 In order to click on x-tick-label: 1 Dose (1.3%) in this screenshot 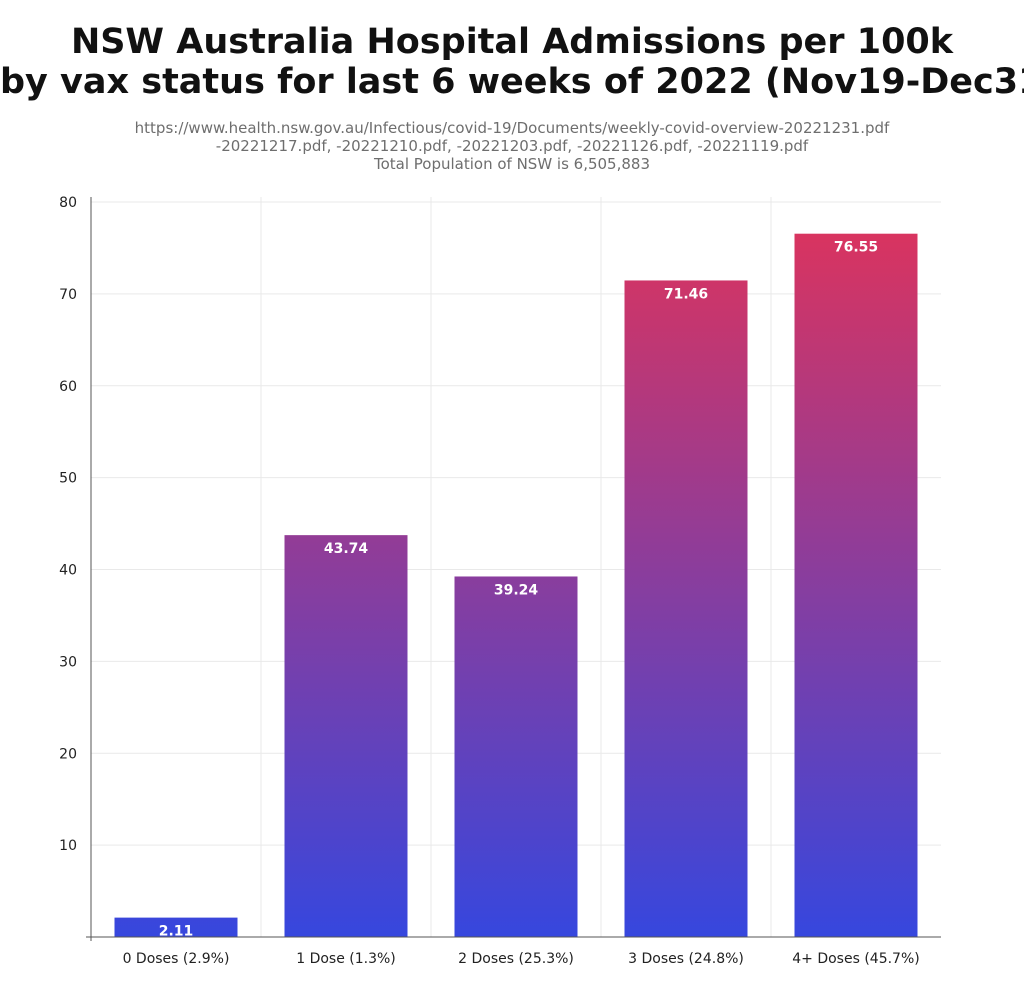, I will do `click(346, 959)`.